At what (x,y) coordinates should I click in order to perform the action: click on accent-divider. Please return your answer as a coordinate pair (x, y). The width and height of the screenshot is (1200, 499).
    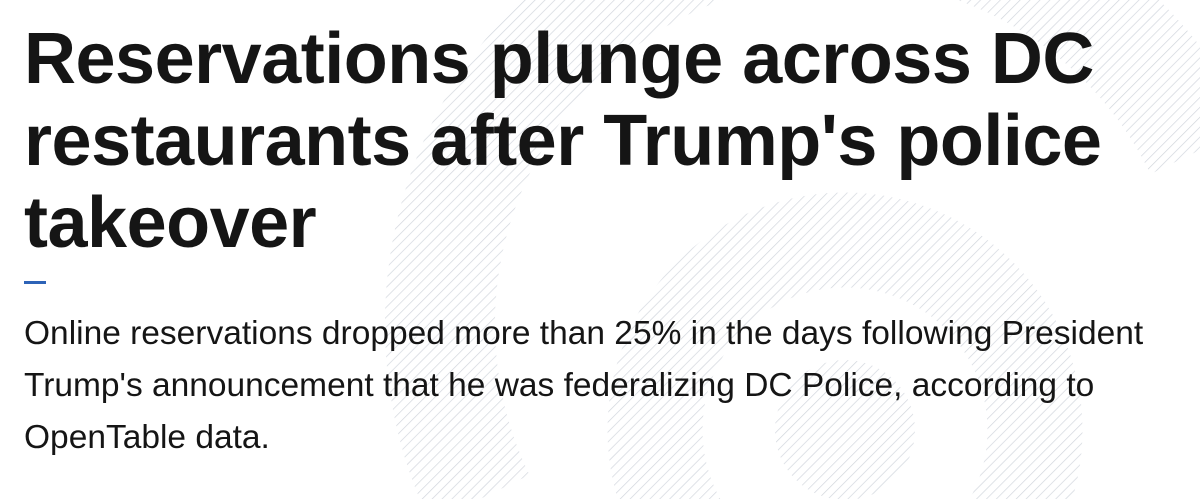
    Looking at the image, I should click on (35, 282).